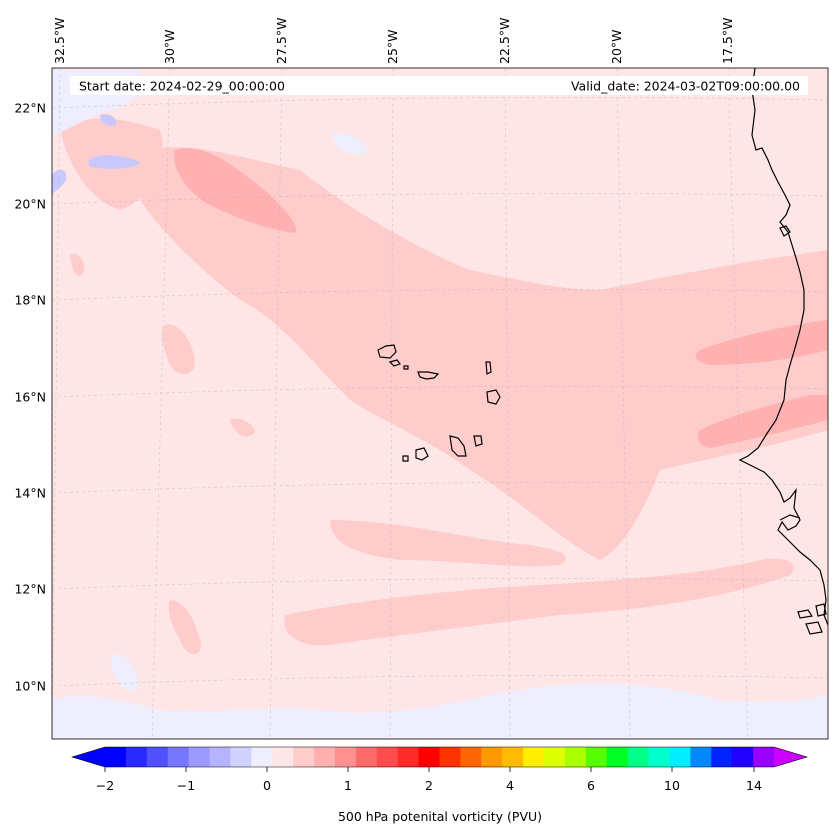 This screenshot has height=836, width=837. I want to click on island-maio, so click(478, 441).